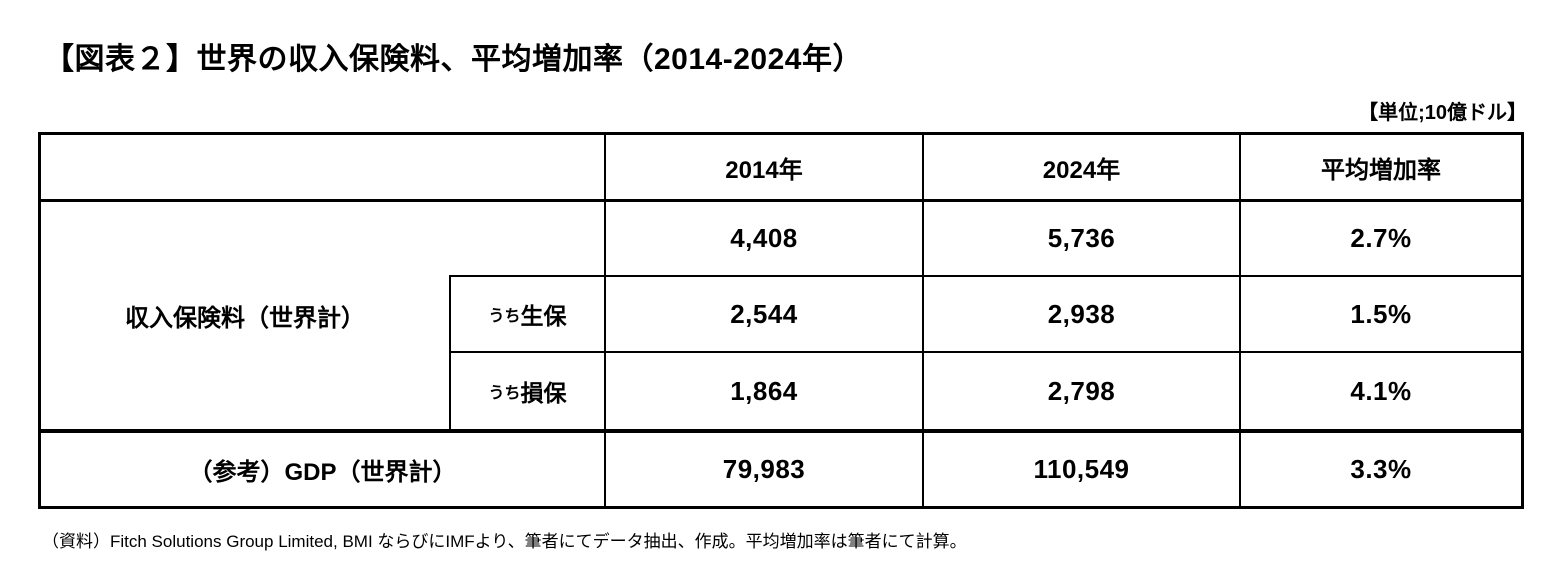 The width and height of the screenshot is (1567, 582). I want to click on header-cell-2024: 2024年, so click(1080, 168).